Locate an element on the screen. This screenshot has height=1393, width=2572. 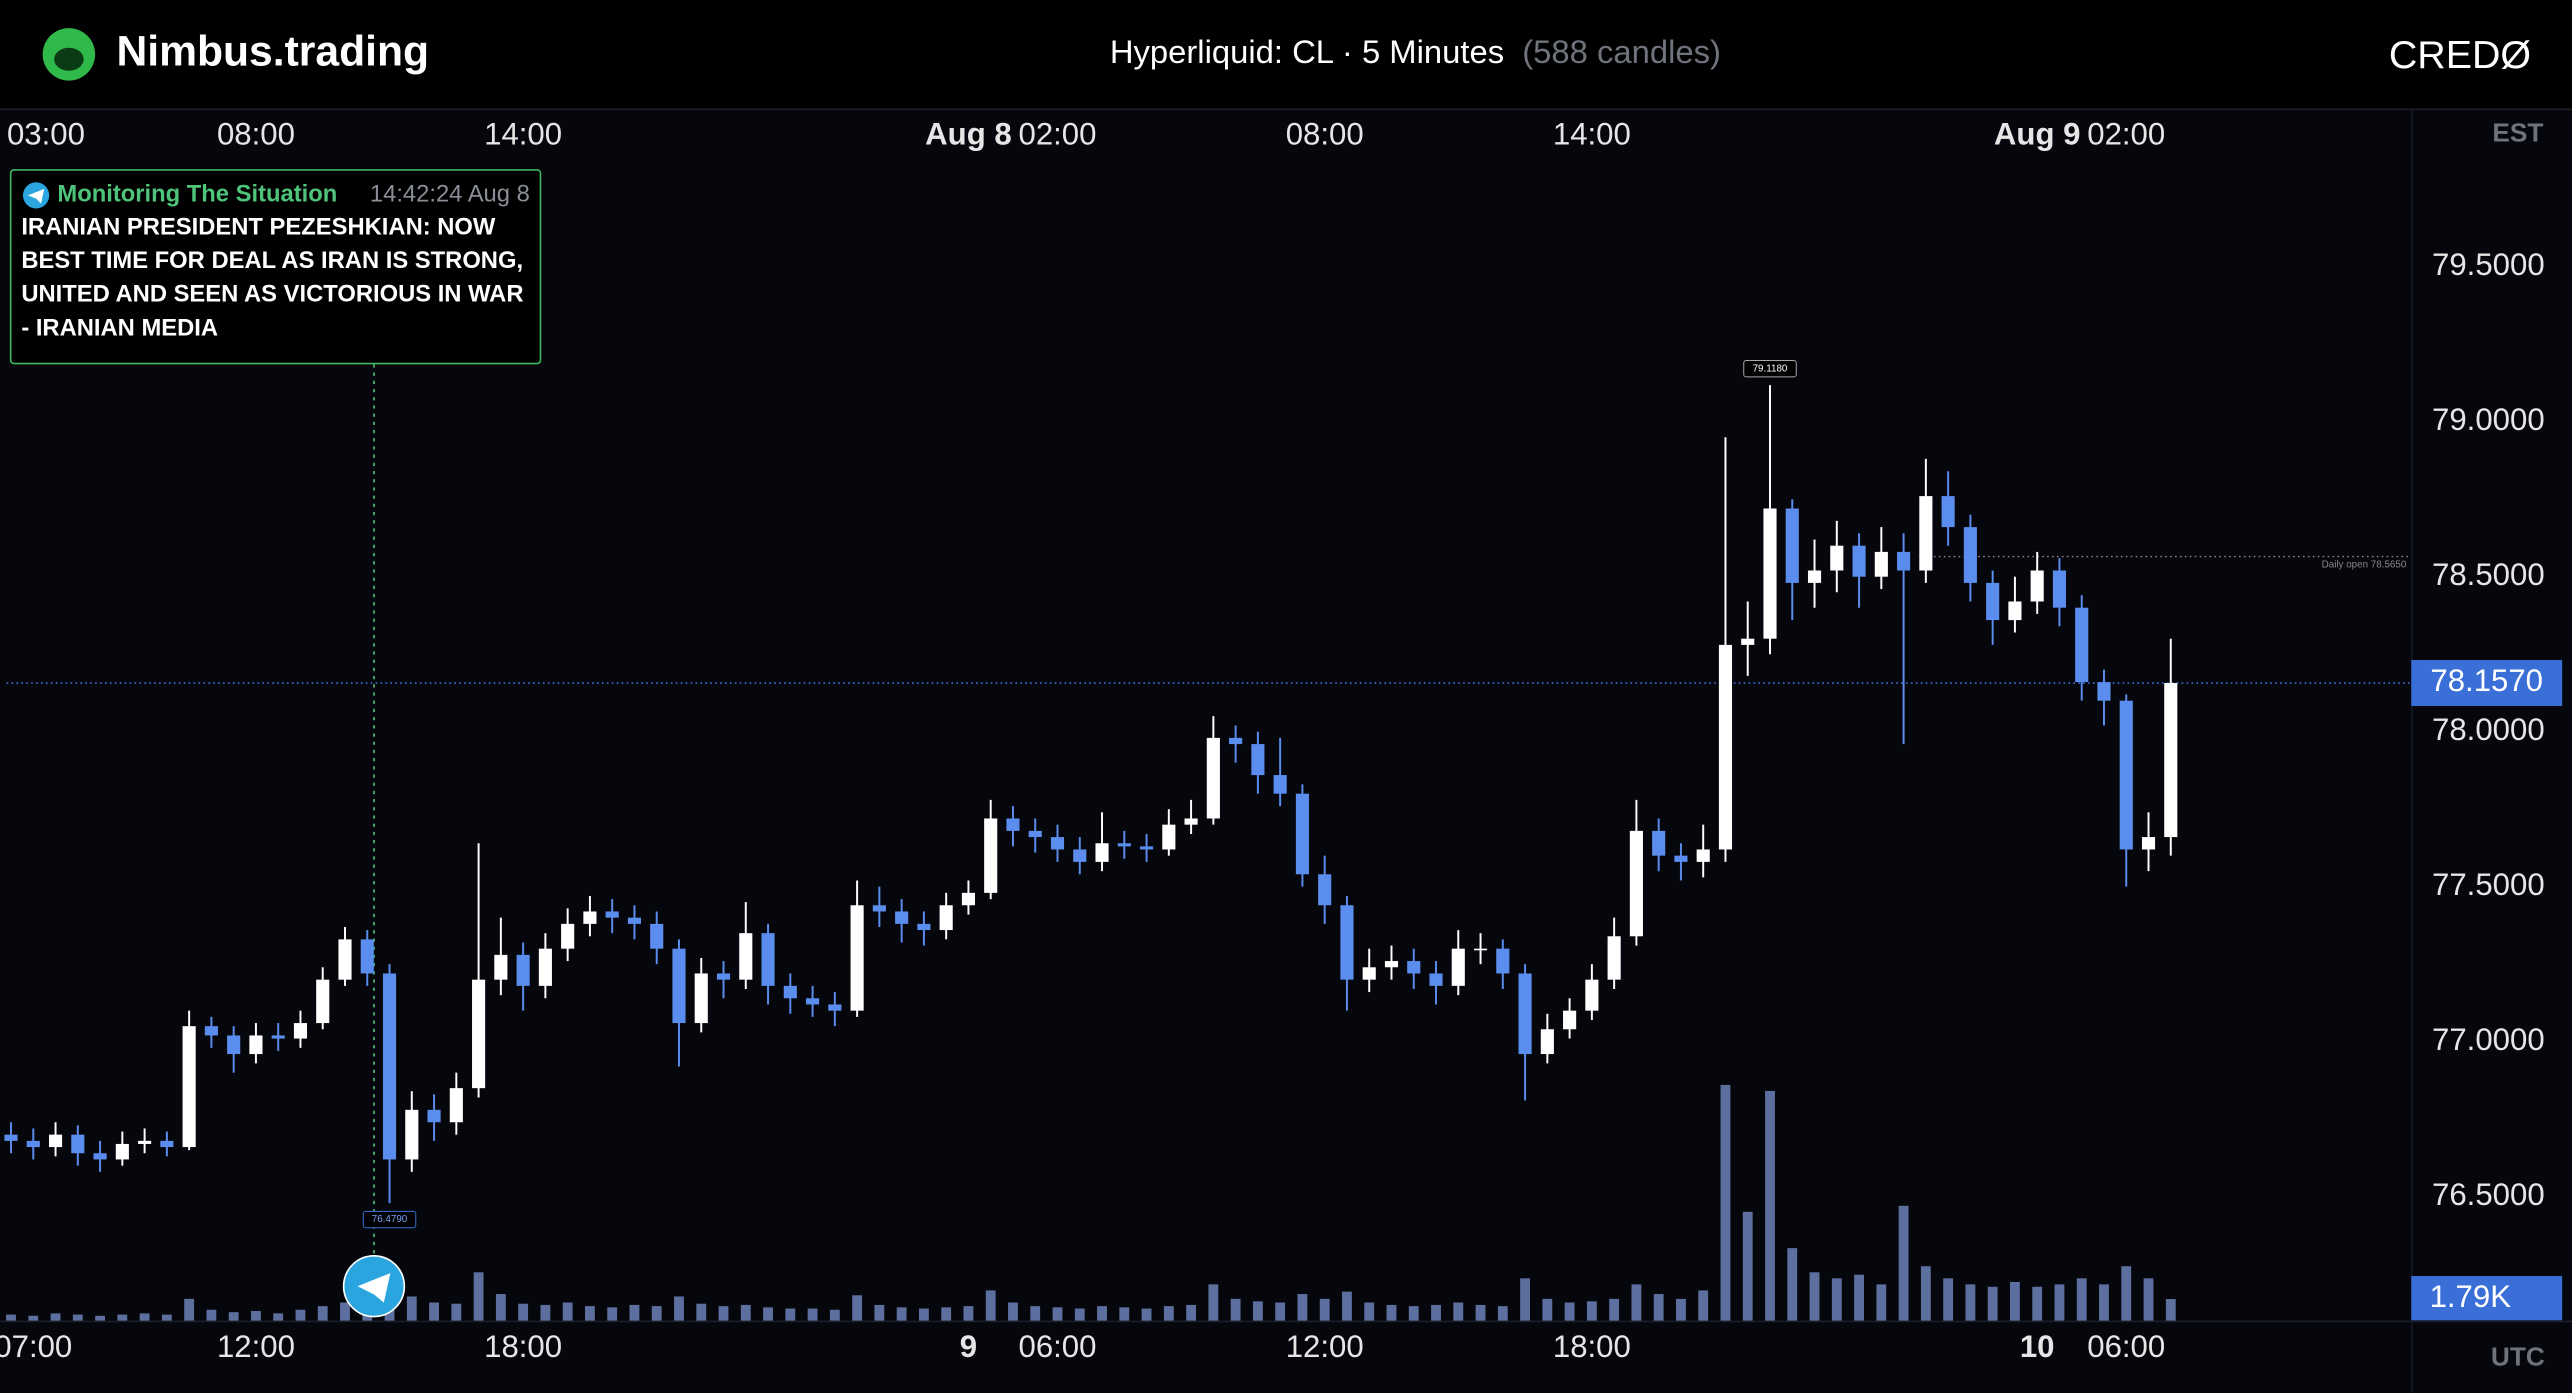
x-tick-label: Aug 9 is located at coordinates (2037, 134).